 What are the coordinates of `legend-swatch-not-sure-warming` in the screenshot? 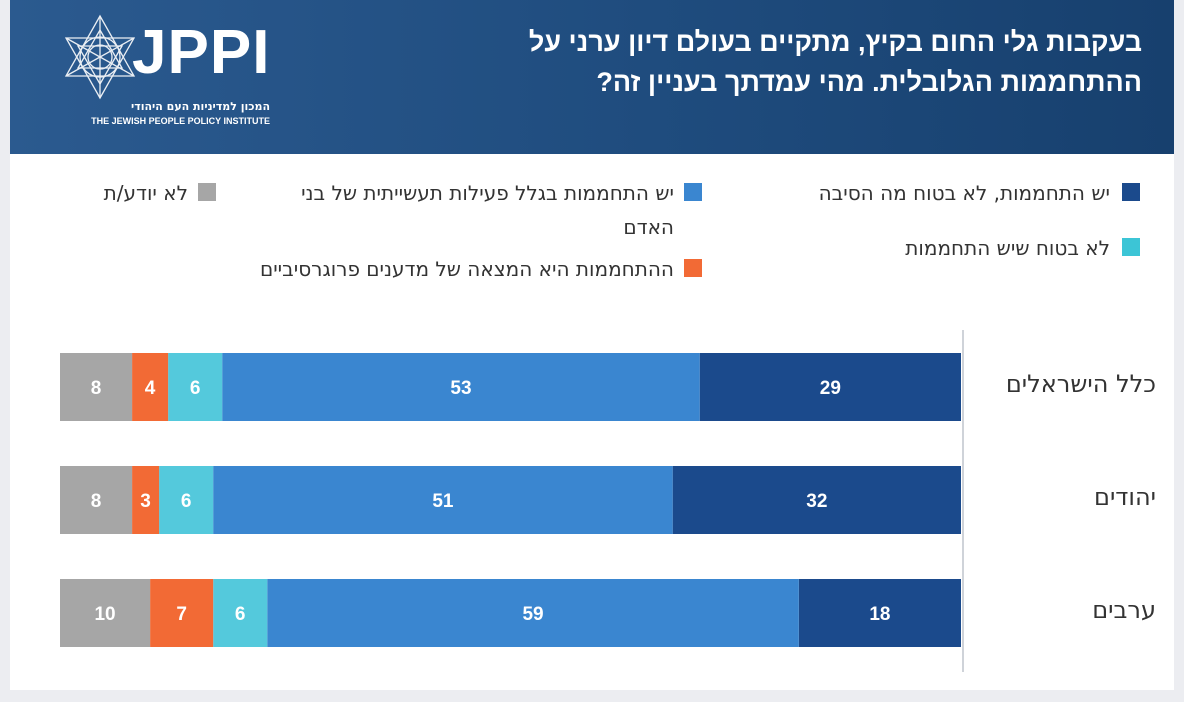 It's located at (1131, 247).